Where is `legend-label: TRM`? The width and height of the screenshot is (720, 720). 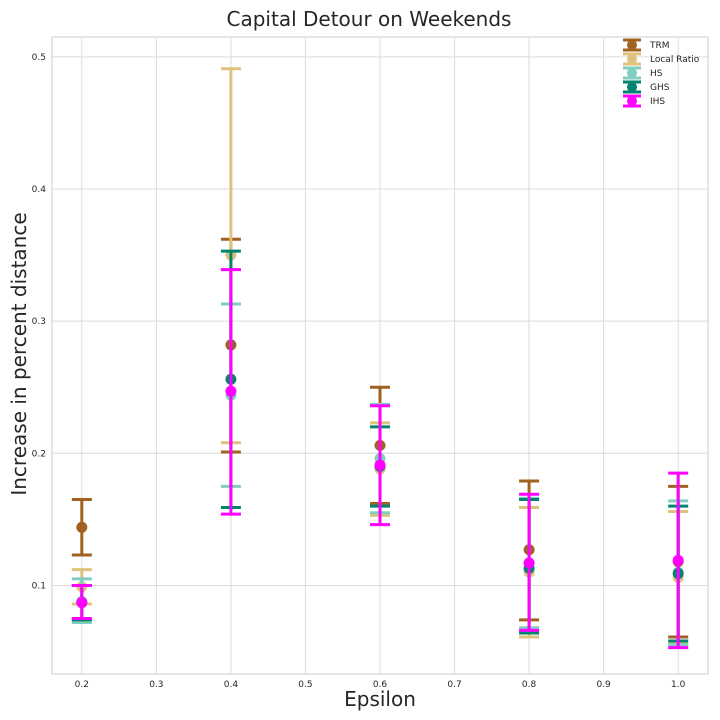 legend-label: TRM is located at coordinates (659, 46).